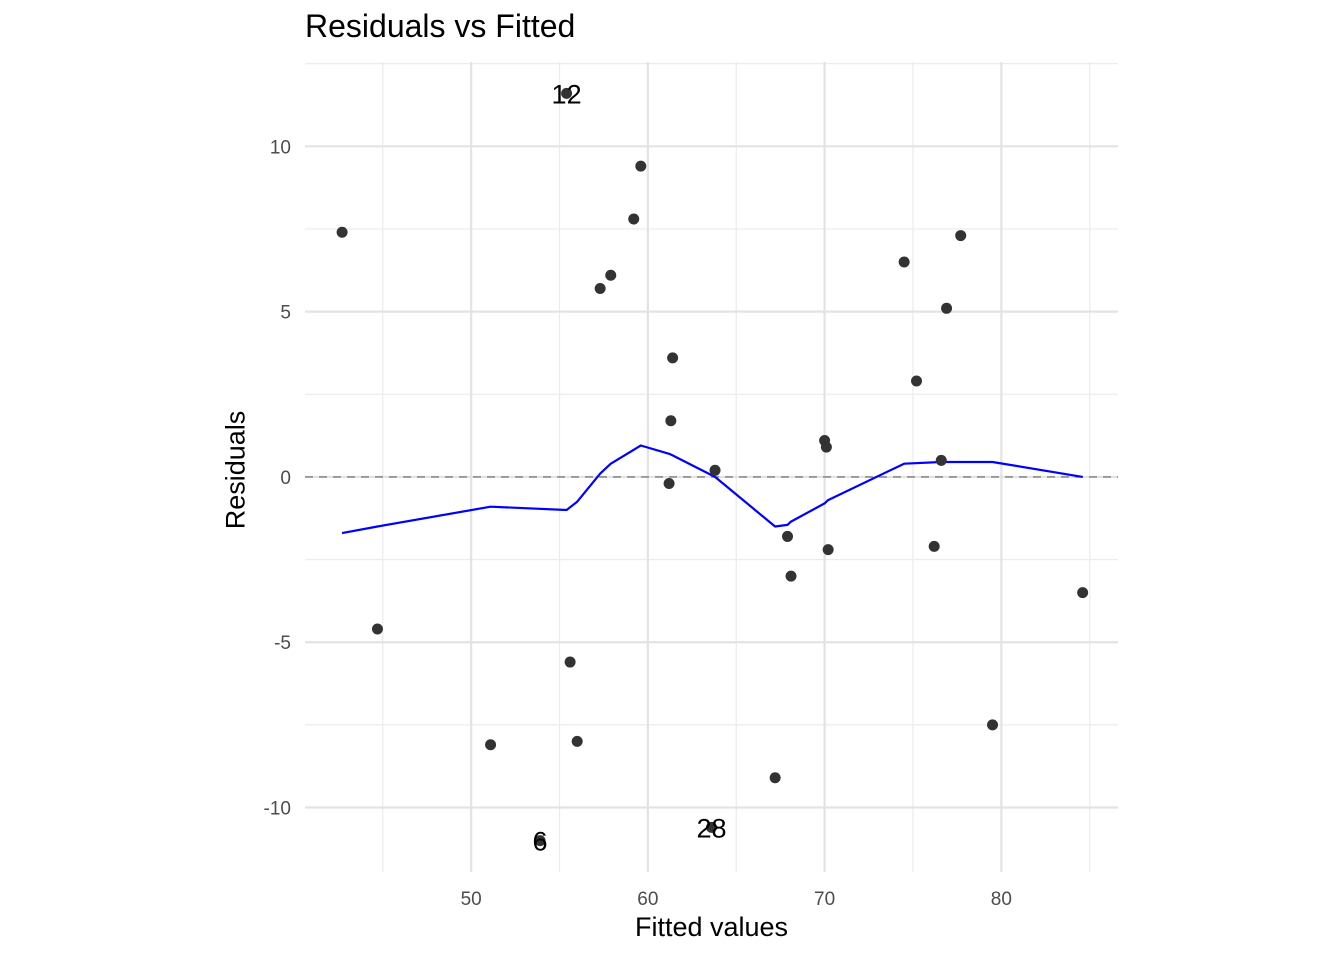 The width and height of the screenshot is (1344, 960). I want to click on point-label: 12, so click(567, 94).